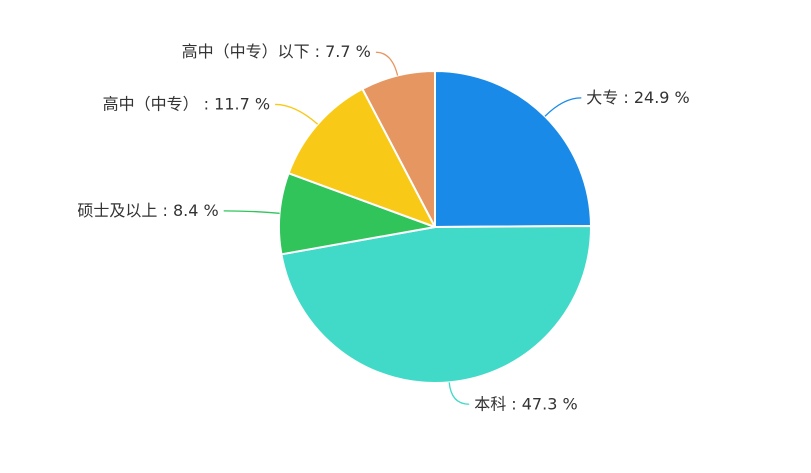  What do you see at coordinates (147, 210) in the screenshot?
I see `pie-slice-label: 硕士及以上 : 8.4 %` at bounding box center [147, 210].